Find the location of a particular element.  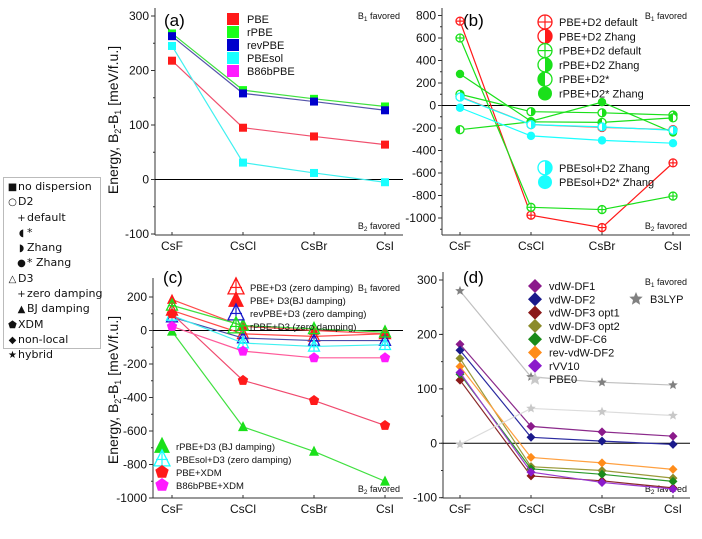

legend-item: PBEsol+D2 Zhang is located at coordinates (593, 168).